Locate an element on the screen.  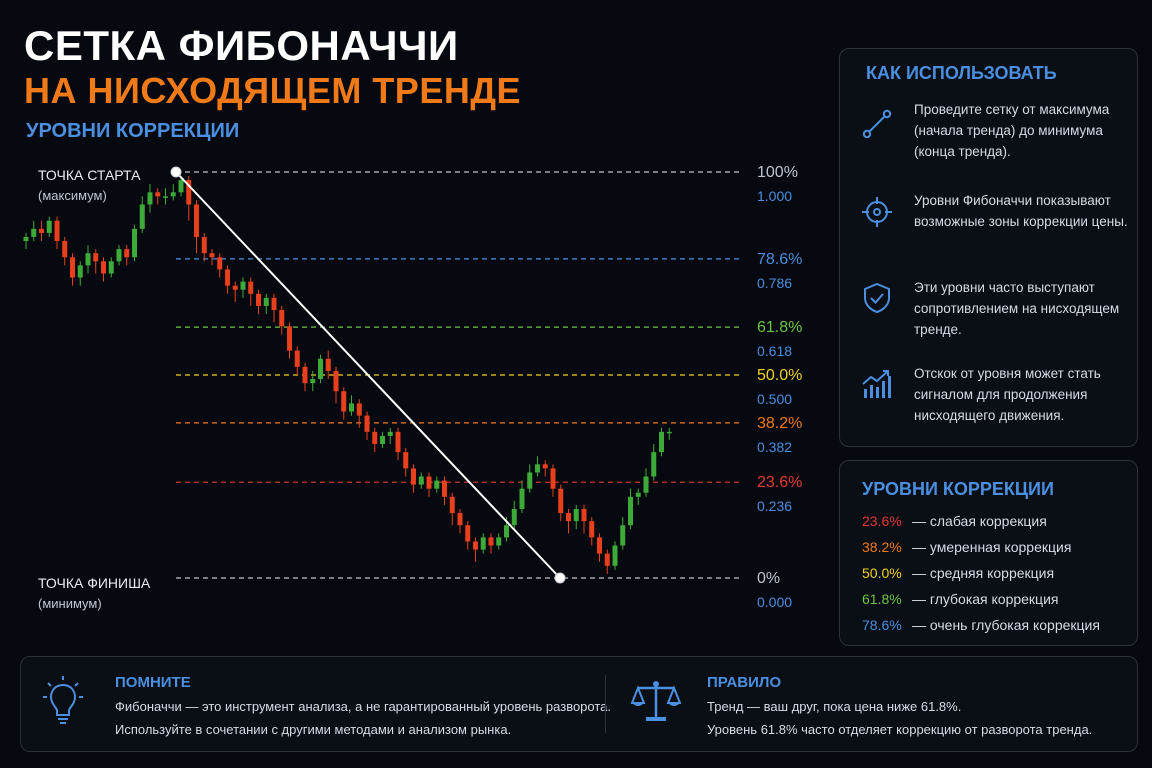
level-desc: — слабая коррекция is located at coordinates (979, 521).